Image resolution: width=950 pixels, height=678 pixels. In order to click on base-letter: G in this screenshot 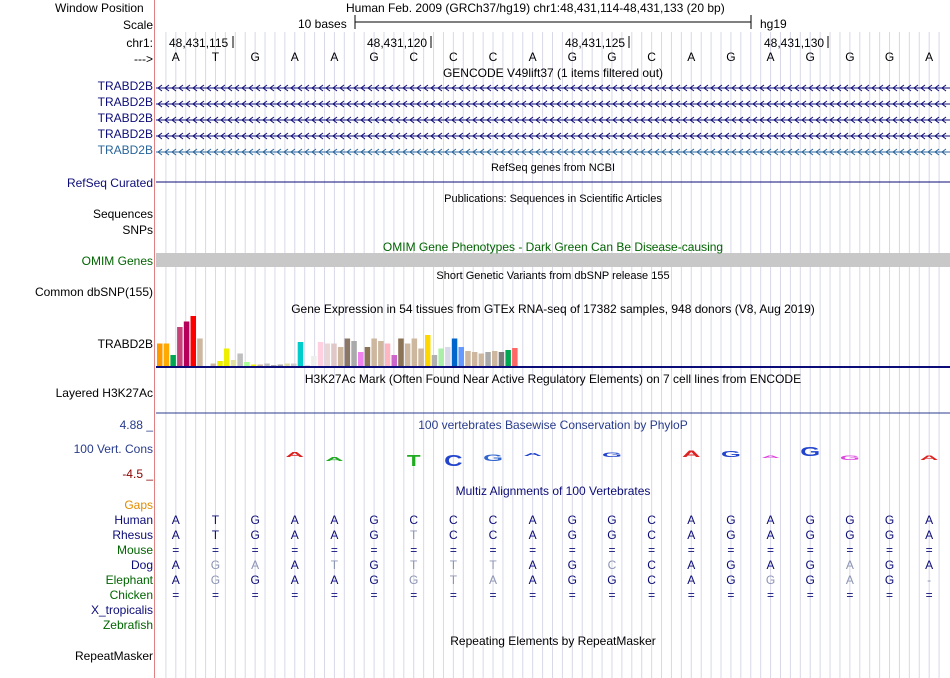, I will do `click(731, 57)`.